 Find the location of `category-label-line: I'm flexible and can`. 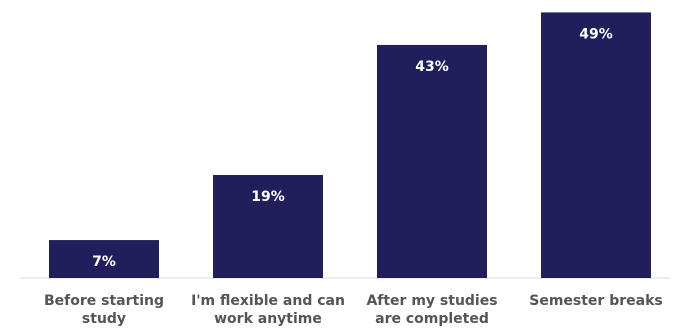

category-label-line: I'm flexible and can is located at coordinates (268, 301).